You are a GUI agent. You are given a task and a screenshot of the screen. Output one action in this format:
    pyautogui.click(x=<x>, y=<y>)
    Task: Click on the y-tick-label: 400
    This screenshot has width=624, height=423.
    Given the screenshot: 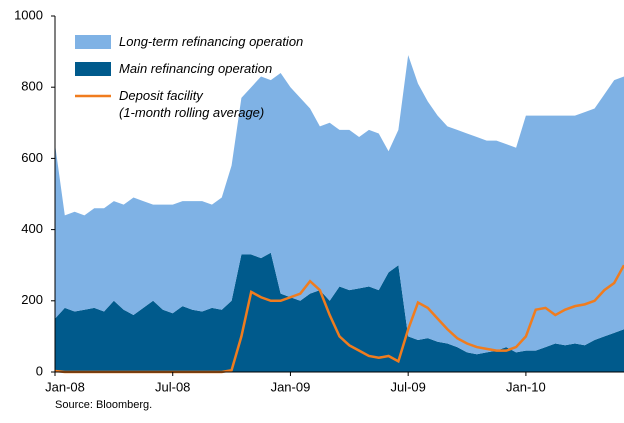 What is the action you would take?
    pyautogui.click(x=32, y=228)
    